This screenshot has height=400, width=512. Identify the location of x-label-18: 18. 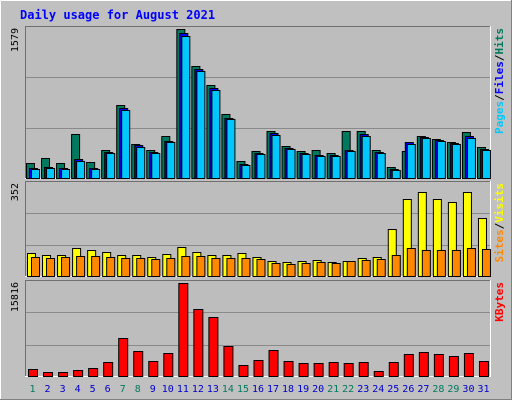
(288, 389).